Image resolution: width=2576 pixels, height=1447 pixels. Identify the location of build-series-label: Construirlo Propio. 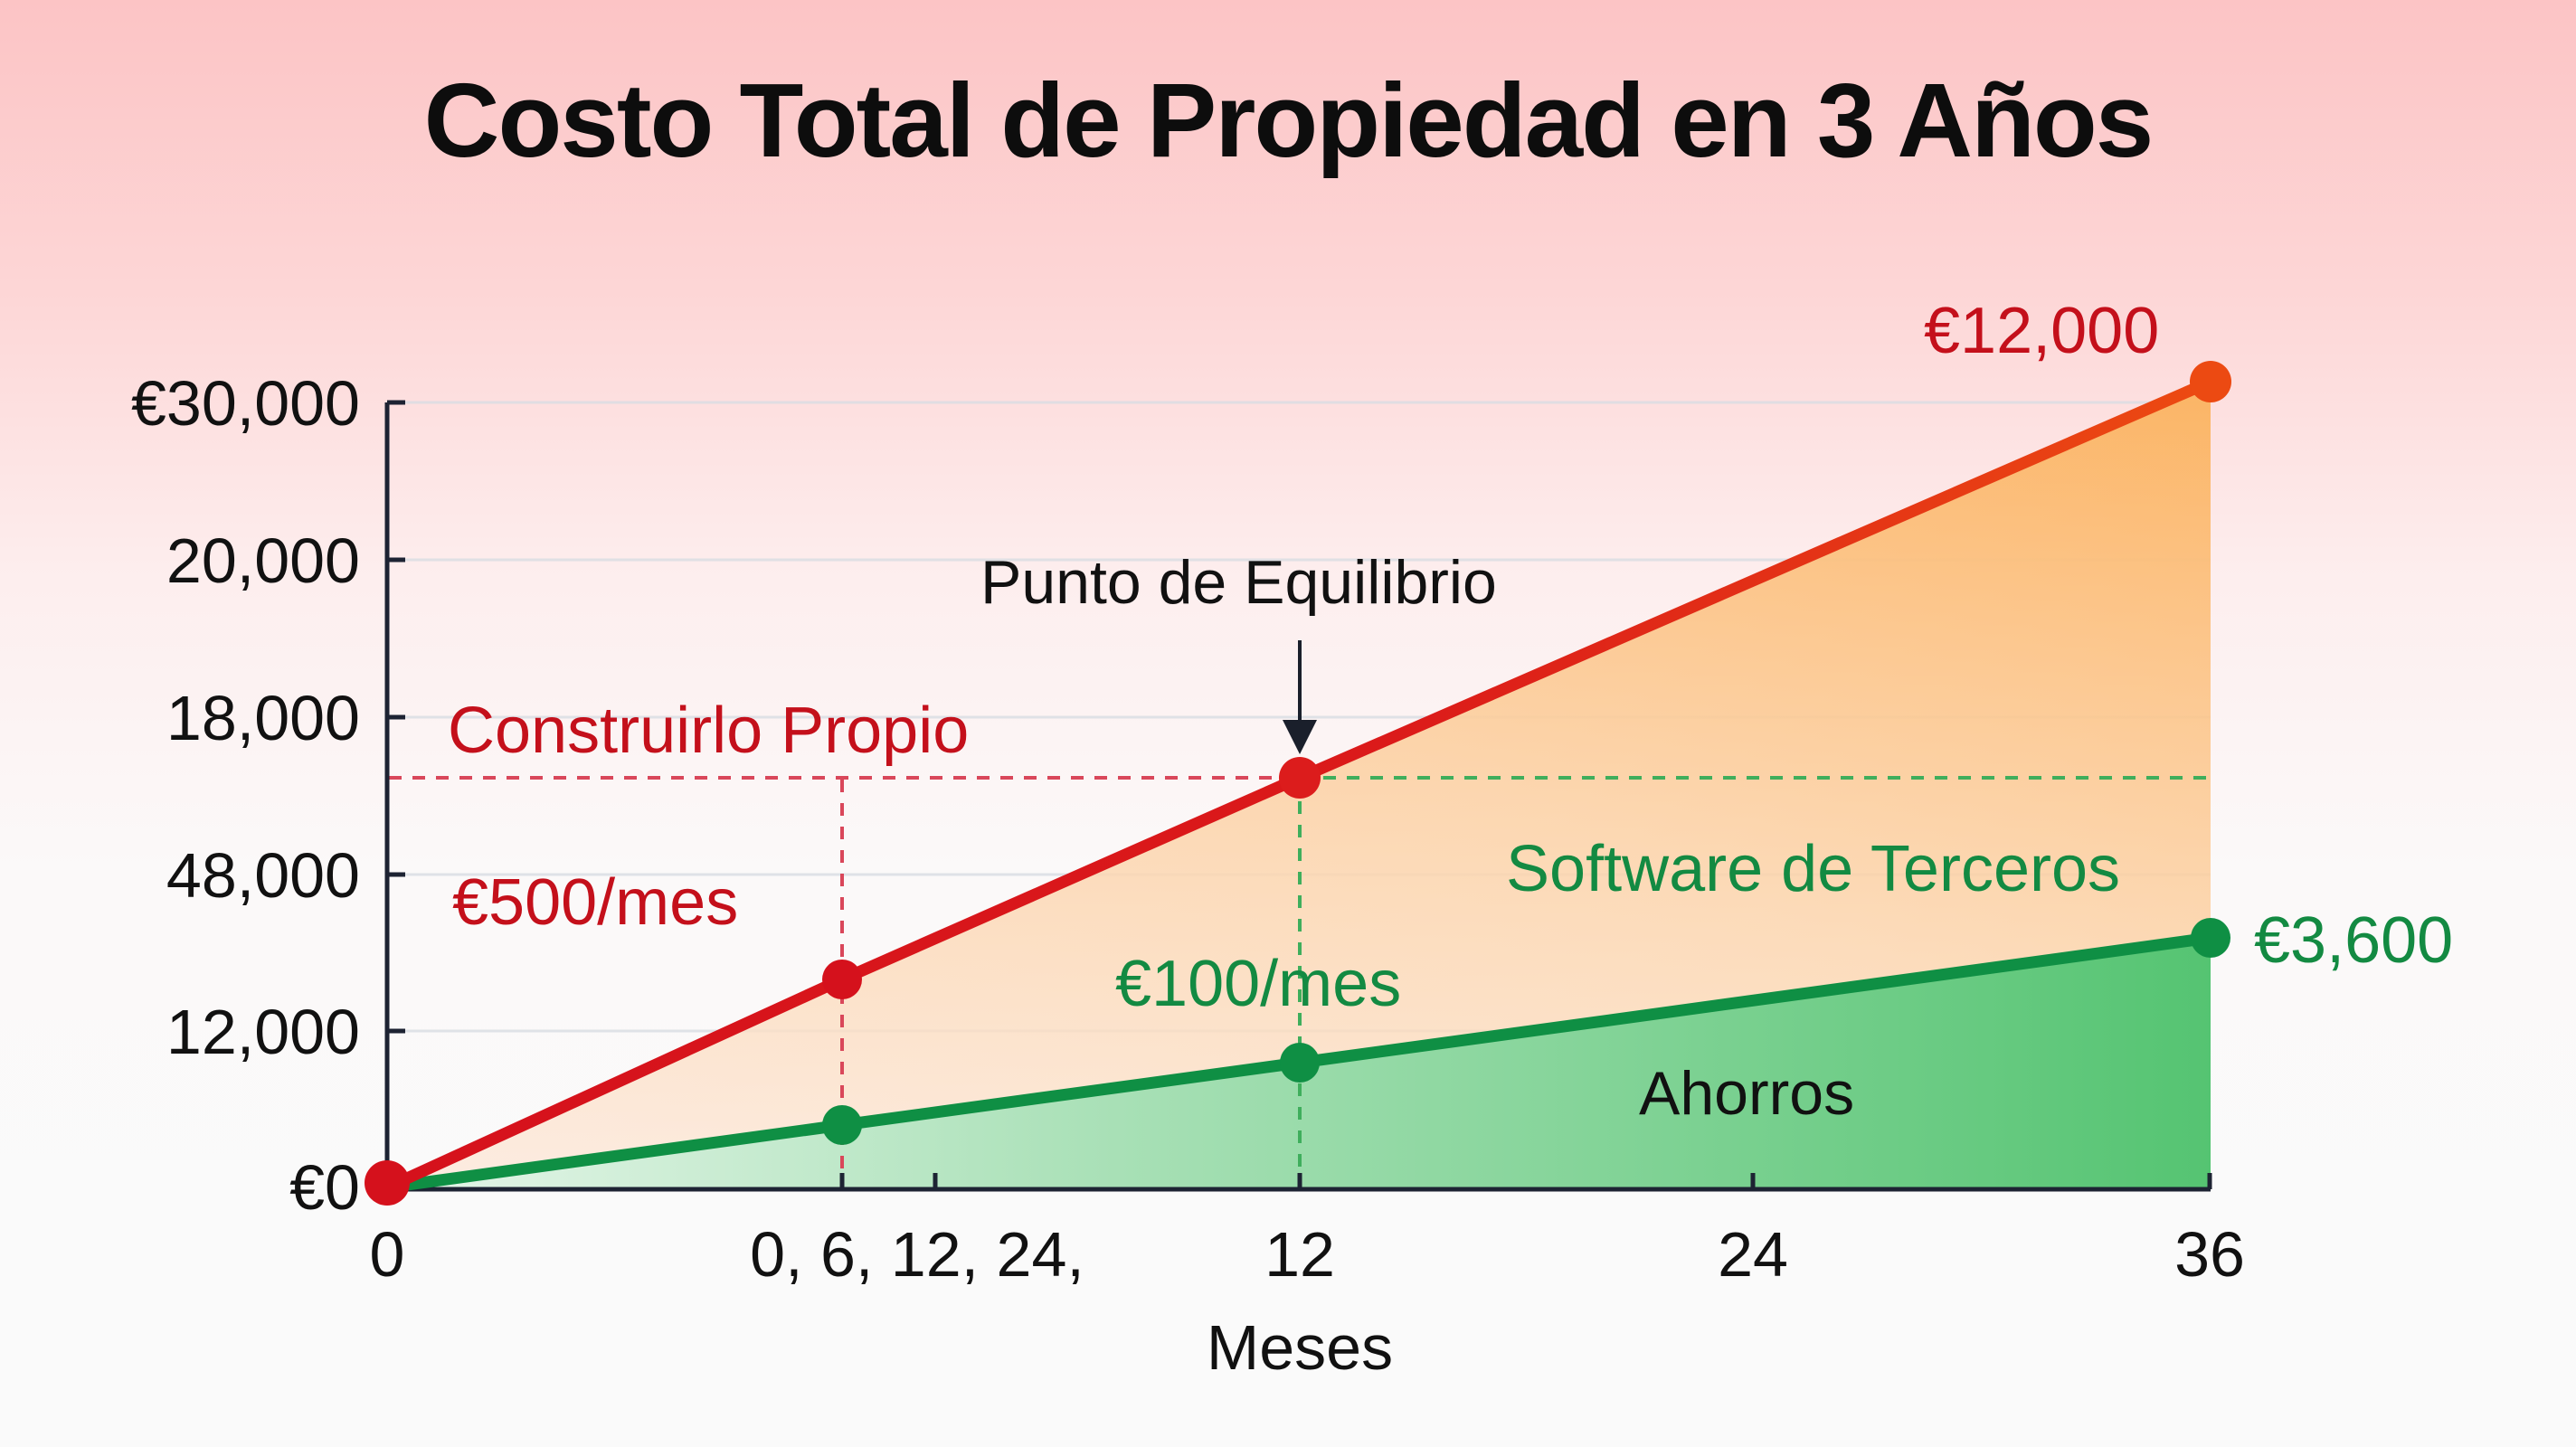
(709, 731).